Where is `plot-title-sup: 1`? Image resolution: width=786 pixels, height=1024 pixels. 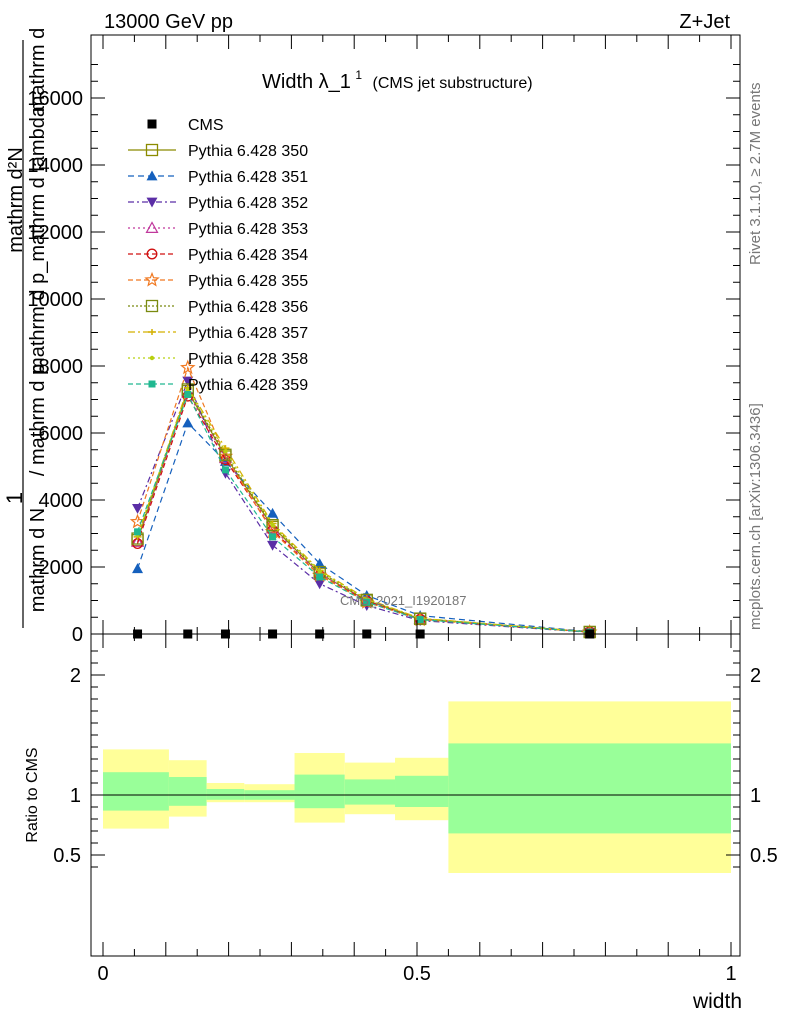 plot-title-sup: 1 is located at coordinates (358, 75).